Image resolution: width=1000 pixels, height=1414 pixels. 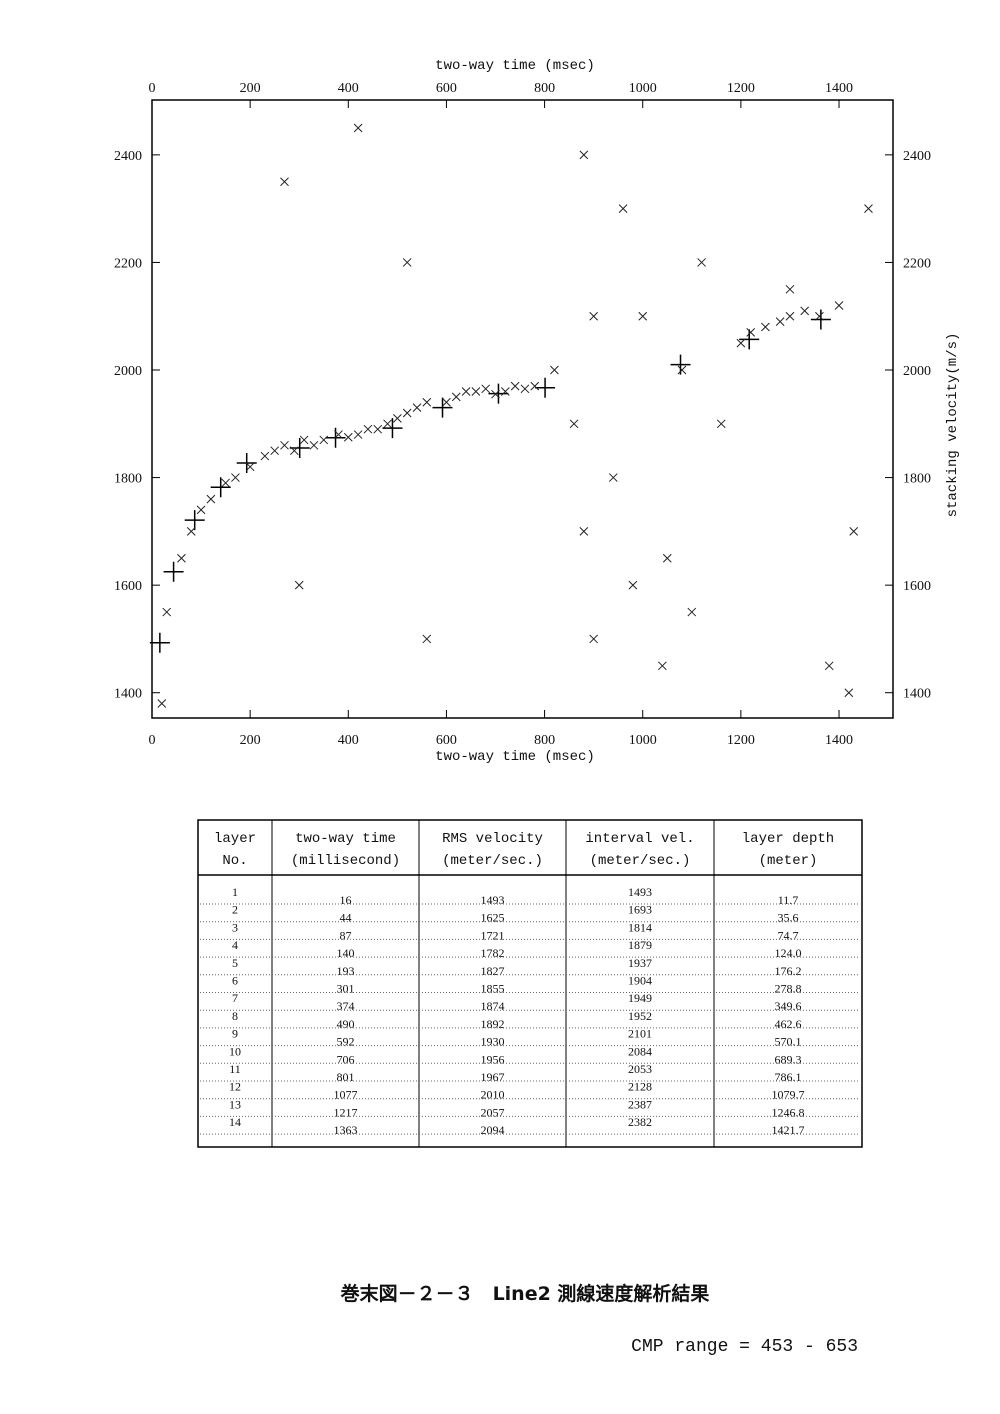 I want to click on x-tick-label: 1000, so click(x=643, y=740).